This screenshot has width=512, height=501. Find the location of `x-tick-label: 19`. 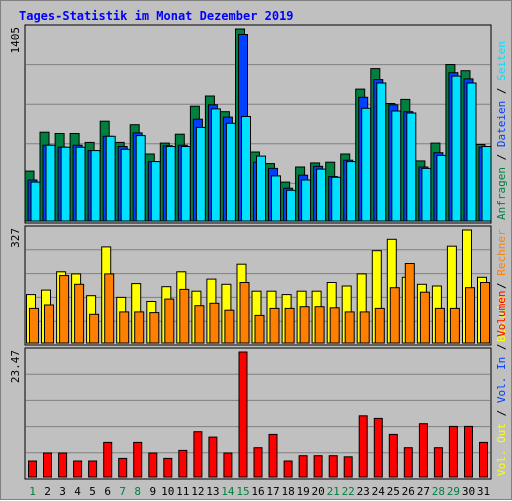

x-tick-label: 19 is located at coordinates (302, 491).